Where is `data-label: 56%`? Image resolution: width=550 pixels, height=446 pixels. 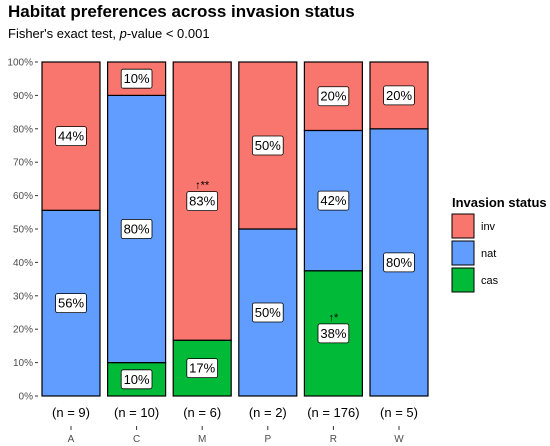
data-label: 56% is located at coordinates (71, 303).